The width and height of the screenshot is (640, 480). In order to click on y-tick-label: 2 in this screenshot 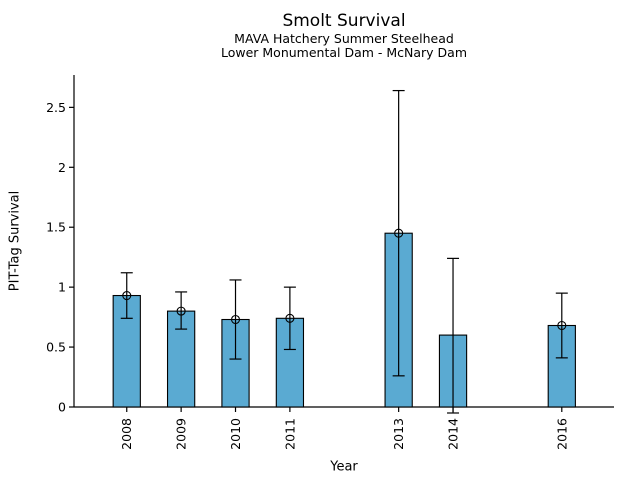, I will do `click(62, 167)`.